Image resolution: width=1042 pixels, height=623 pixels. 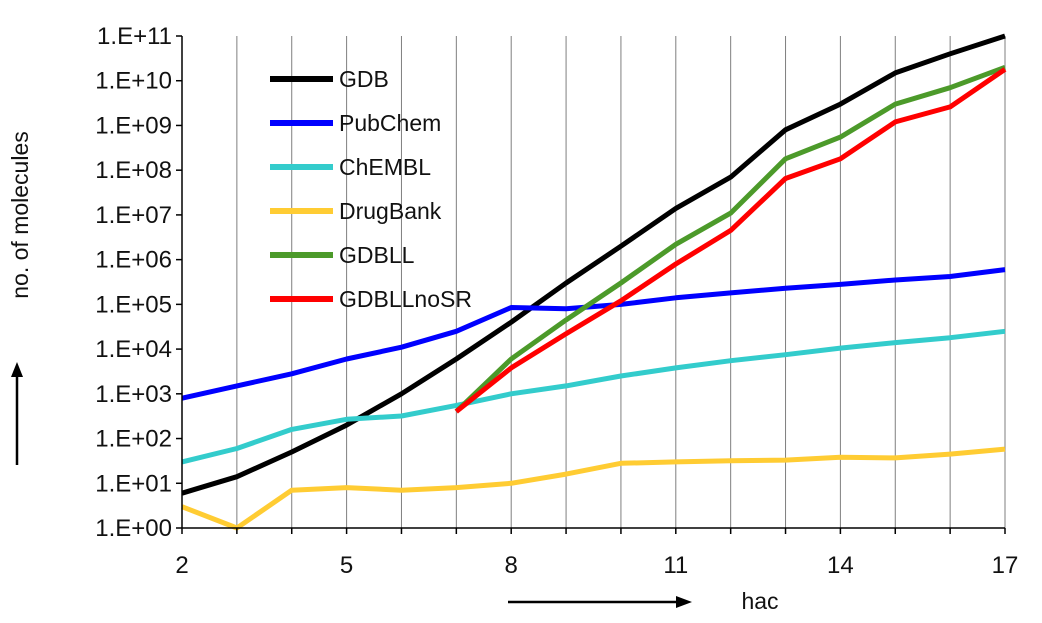 What do you see at coordinates (1005, 565) in the screenshot?
I see `x-tick-label: 17` at bounding box center [1005, 565].